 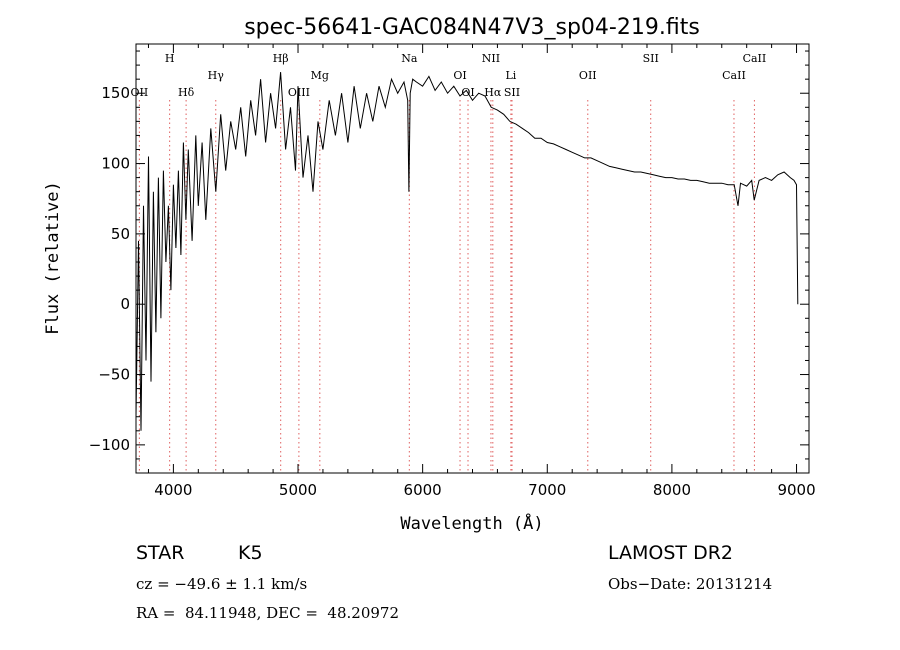 What do you see at coordinates (491, 58) in the screenshot?
I see `emission-line-label: NII` at bounding box center [491, 58].